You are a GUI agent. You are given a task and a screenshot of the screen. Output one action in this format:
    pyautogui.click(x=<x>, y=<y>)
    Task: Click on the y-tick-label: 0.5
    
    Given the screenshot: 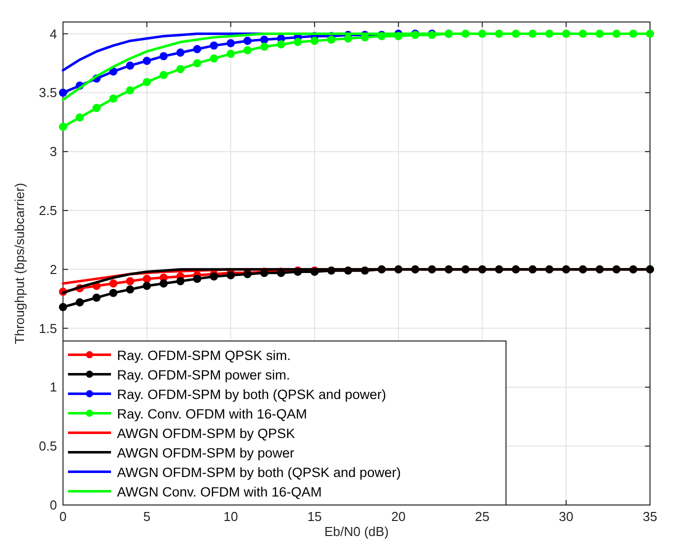 What is the action you would take?
    pyautogui.click(x=47, y=446)
    